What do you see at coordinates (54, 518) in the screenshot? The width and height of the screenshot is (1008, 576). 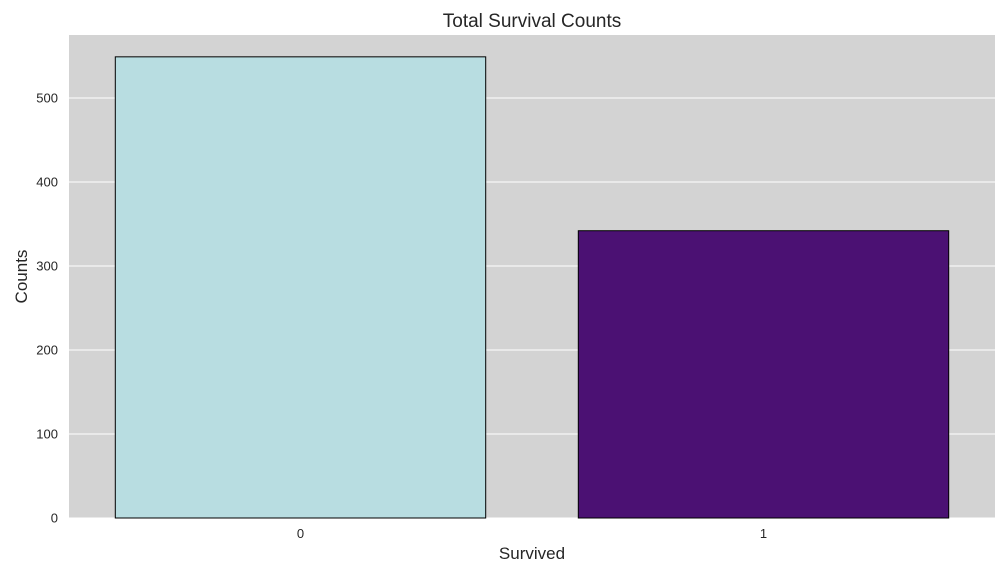 I see `y-tick-label: 0` at bounding box center [54, 518].